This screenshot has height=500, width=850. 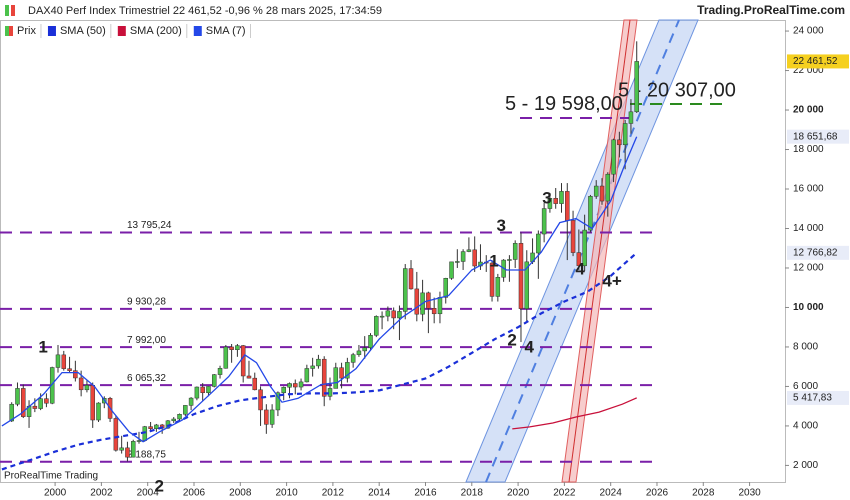 I want to click on y-tick-label: 4 000, so click(x=805, y=426).